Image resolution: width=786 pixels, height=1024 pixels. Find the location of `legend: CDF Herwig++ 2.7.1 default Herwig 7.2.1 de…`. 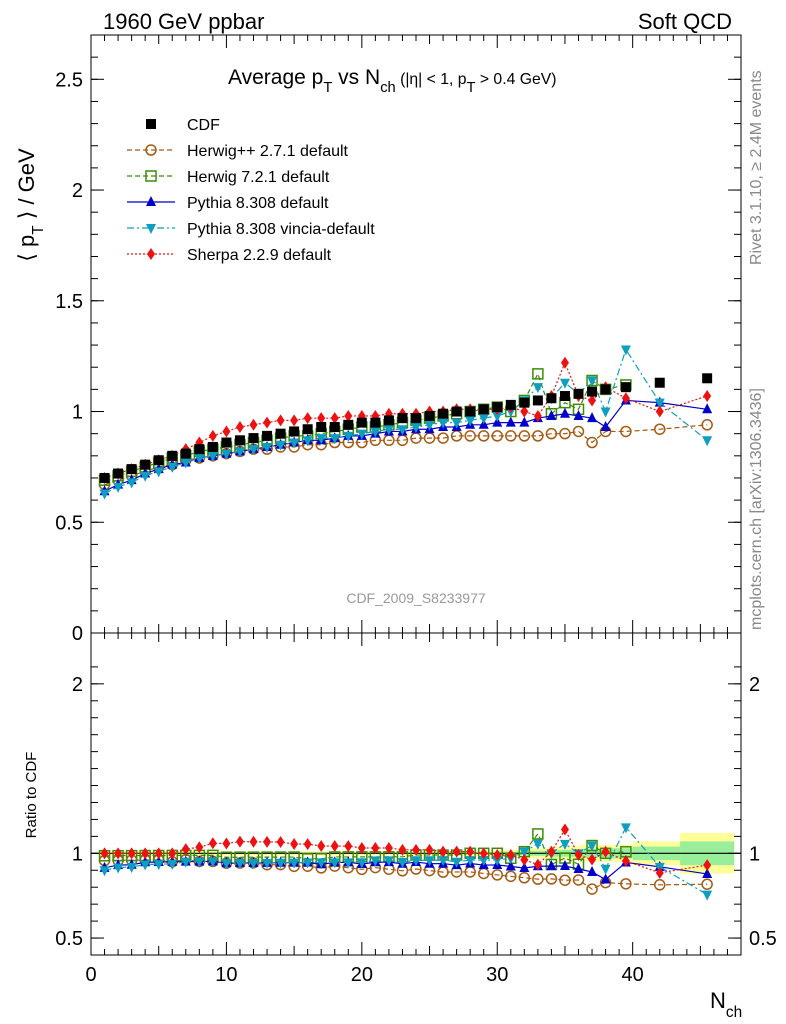

legend: CDF Herwig++ 2.7.1 default Herwig 7.2.1 de… is located at coordinates (251, 190).